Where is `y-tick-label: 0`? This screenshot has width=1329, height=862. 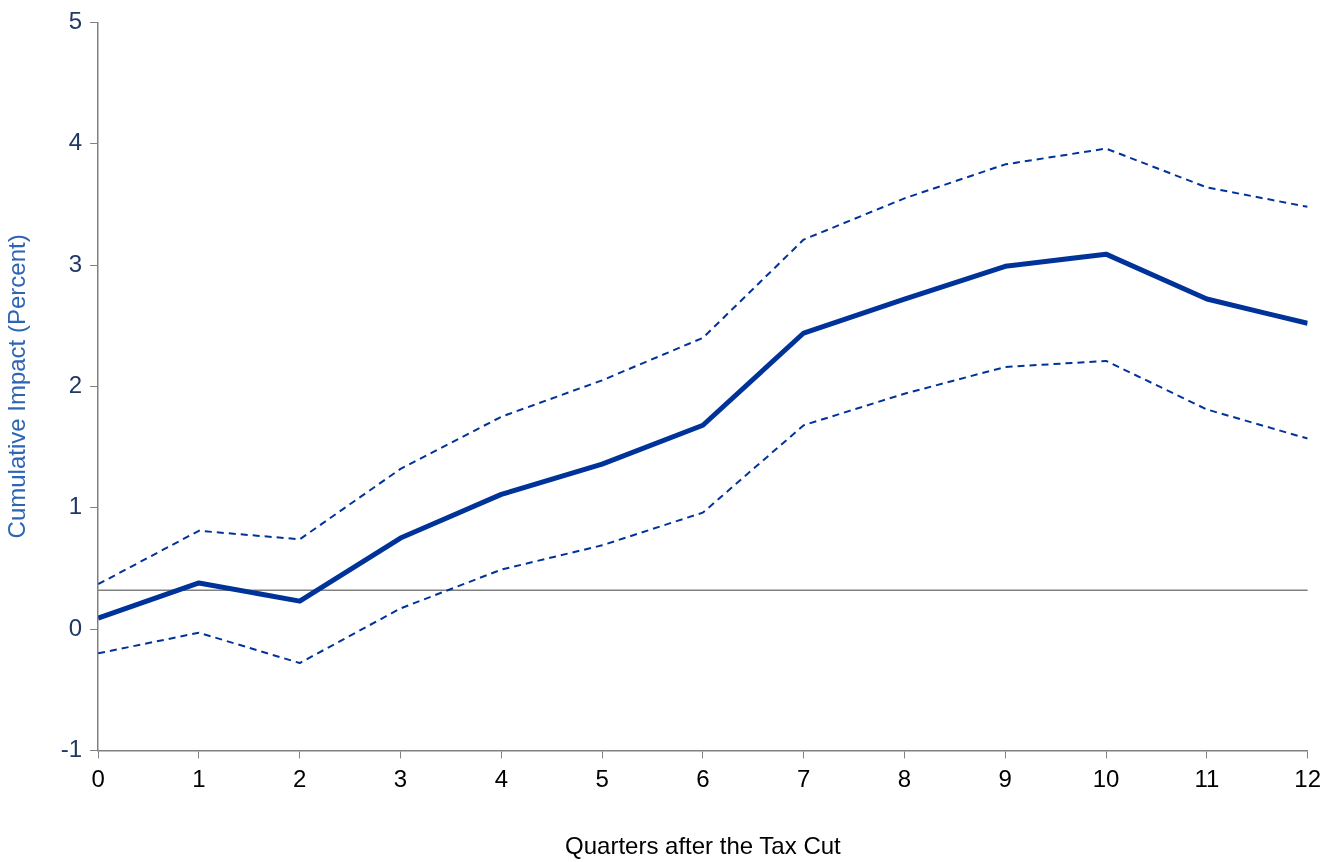
y-tick-label: 0 is located at coordinates (75, 627).